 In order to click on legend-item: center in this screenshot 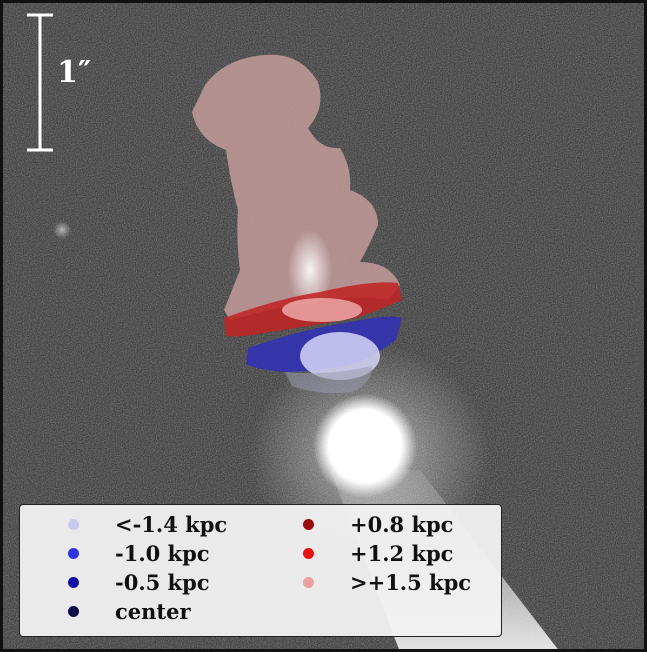, I will do `click(129, 611)`.